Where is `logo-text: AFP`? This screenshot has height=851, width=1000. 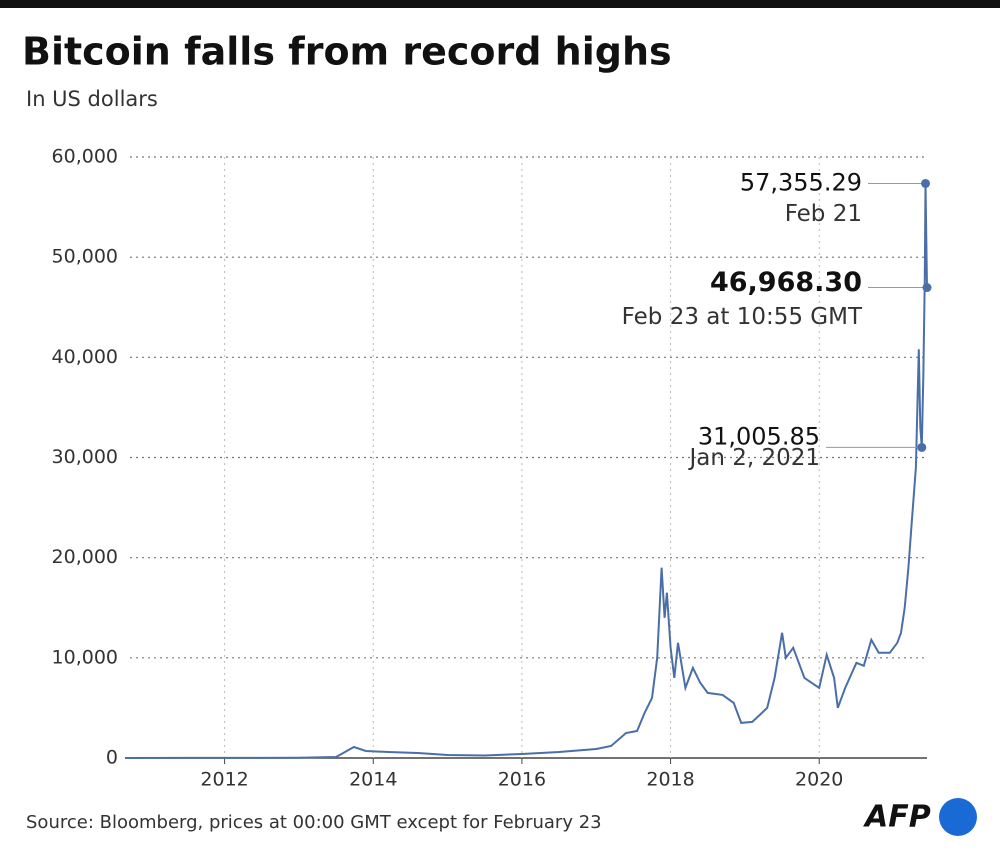 logo-text: AFP is located at coordinates (897, 817).